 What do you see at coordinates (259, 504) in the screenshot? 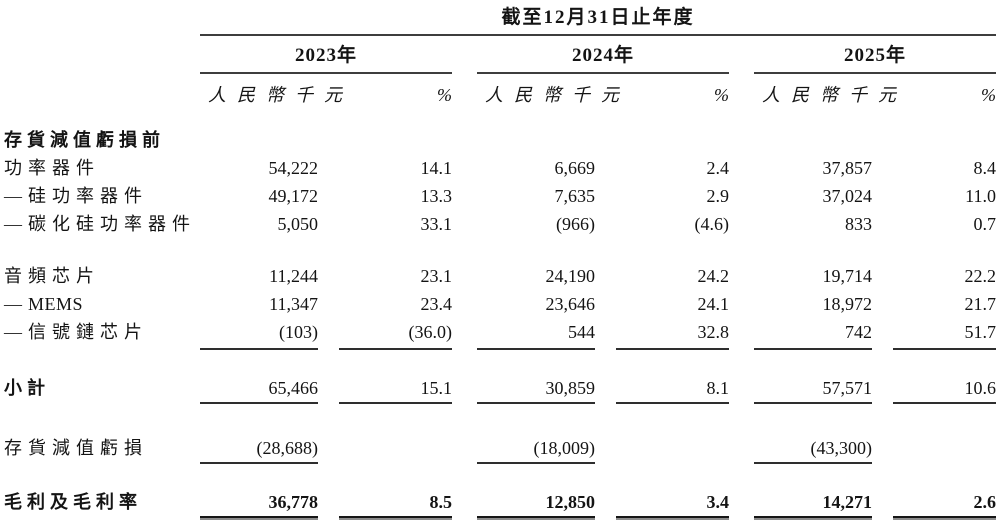
I see `amount-cell: 36,778` at bounding box center [259, 504].